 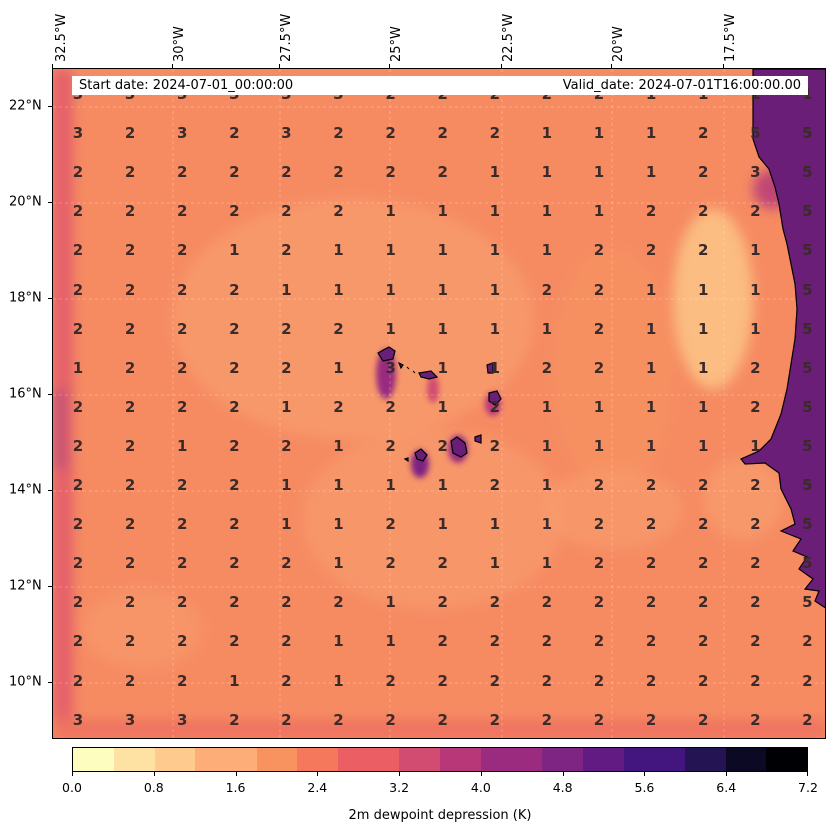 I want to click on lon-label: 20°W, so click(x=618, y=44).